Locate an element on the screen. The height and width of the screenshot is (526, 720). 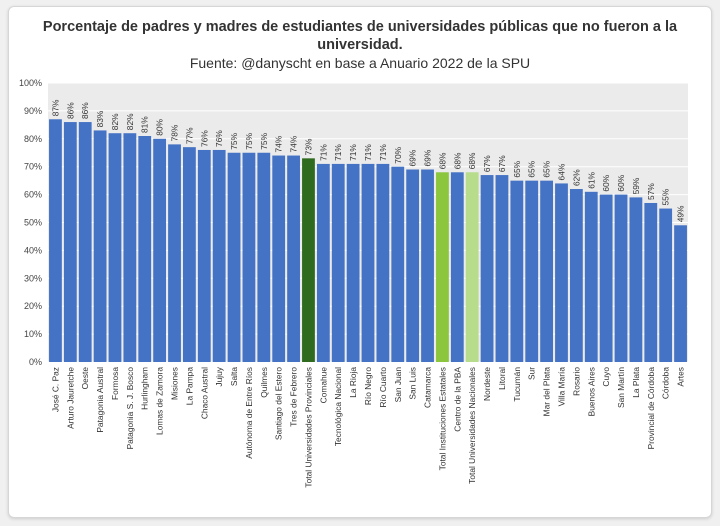
x-tick-label: Mar del Plata is located at coordinates (547, 392).